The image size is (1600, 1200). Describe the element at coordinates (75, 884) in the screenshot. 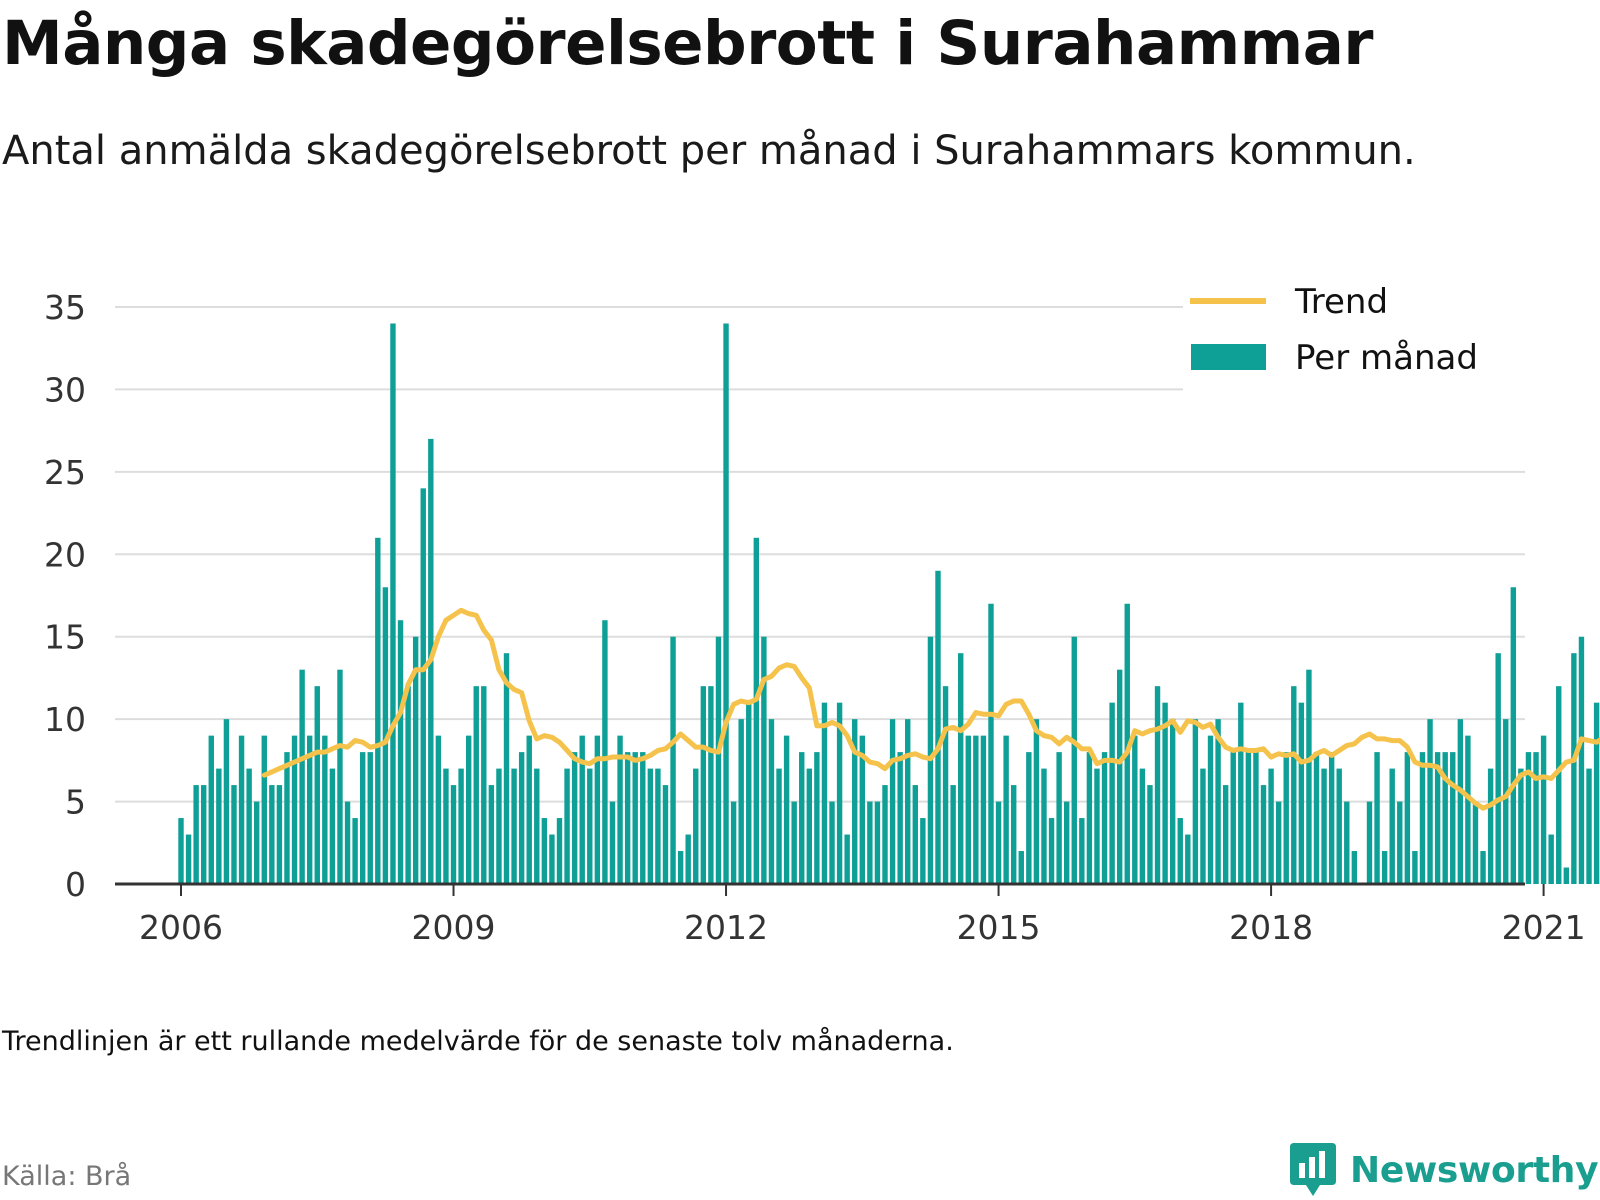

I see `y-tick-label: 0` at that location.